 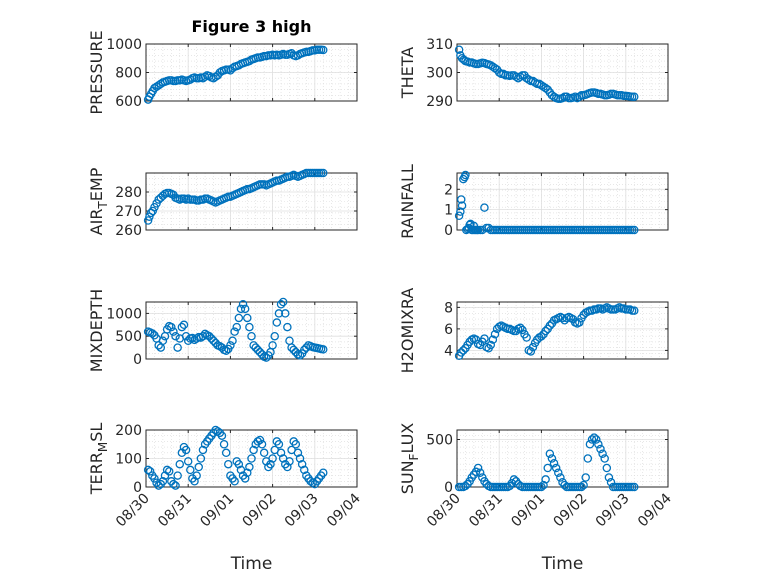 What do you see at coordinates (448, 351) in the screenshot?
I see `y-tick-label: 4` at bounding box center [448, 351].